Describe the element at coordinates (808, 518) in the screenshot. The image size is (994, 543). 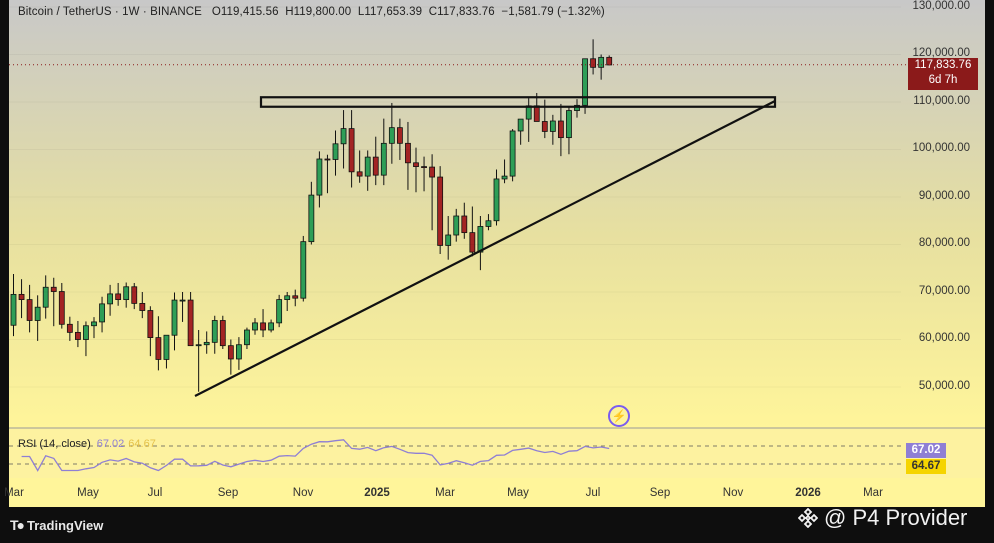
I see `binance-diamond-icon` at that location.